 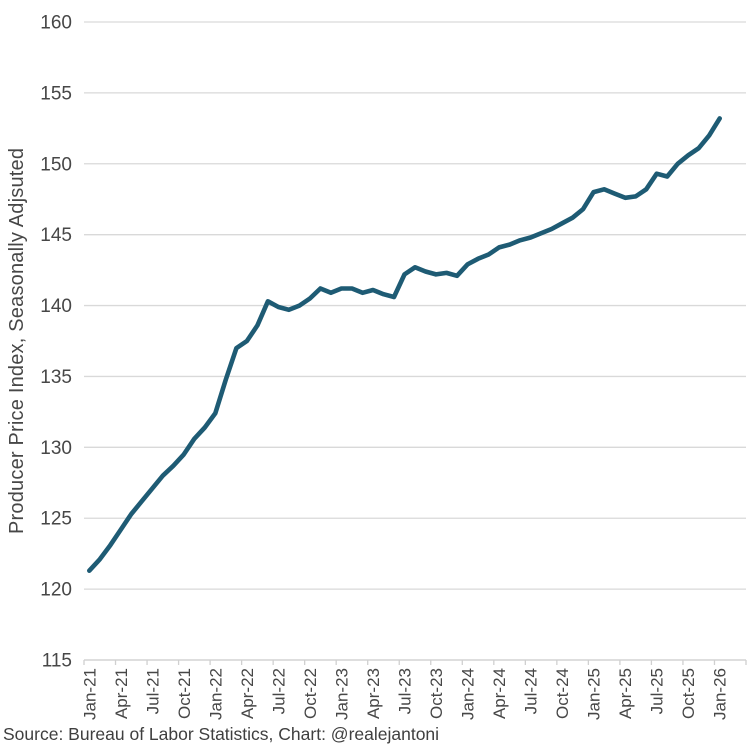 What do you see at coordinates (657, 691) in the screenshot?
I see `x-tick-label: Jul-25` at bounding box center [657, 691].